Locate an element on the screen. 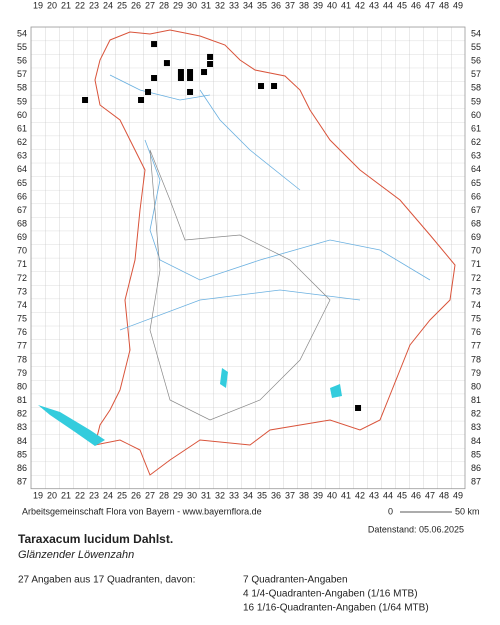 This screenshot has width=500, height=625. row-label: 79 is located at coordinates (476, 373).